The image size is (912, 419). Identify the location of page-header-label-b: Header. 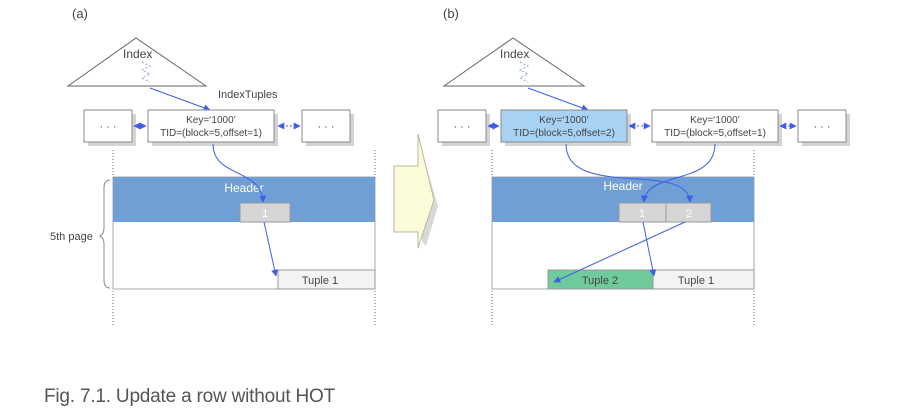
(622, 186).